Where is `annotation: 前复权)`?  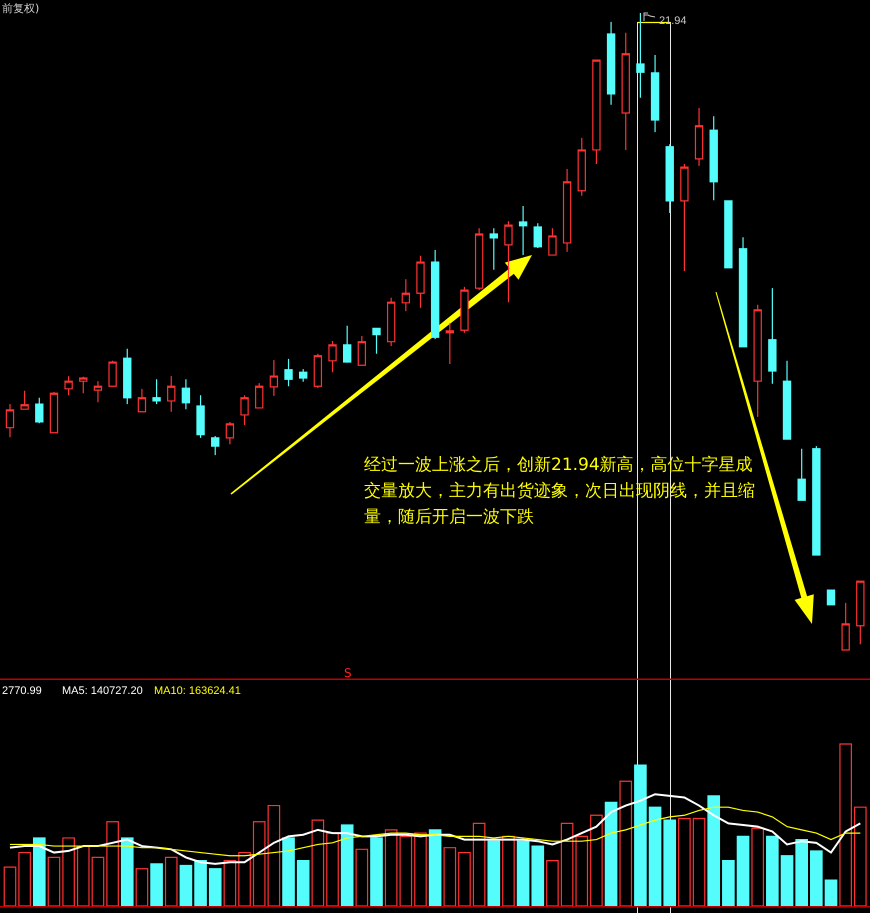
annotation: 前复权) is located at coordinates (21, 8).